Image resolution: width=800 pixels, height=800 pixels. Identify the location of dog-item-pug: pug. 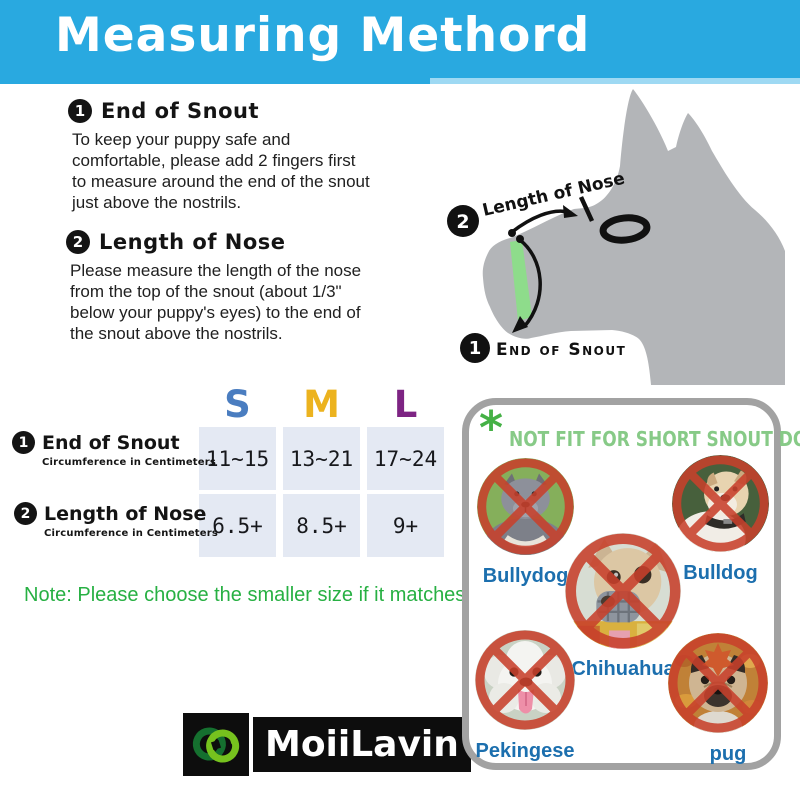
(718, 699).